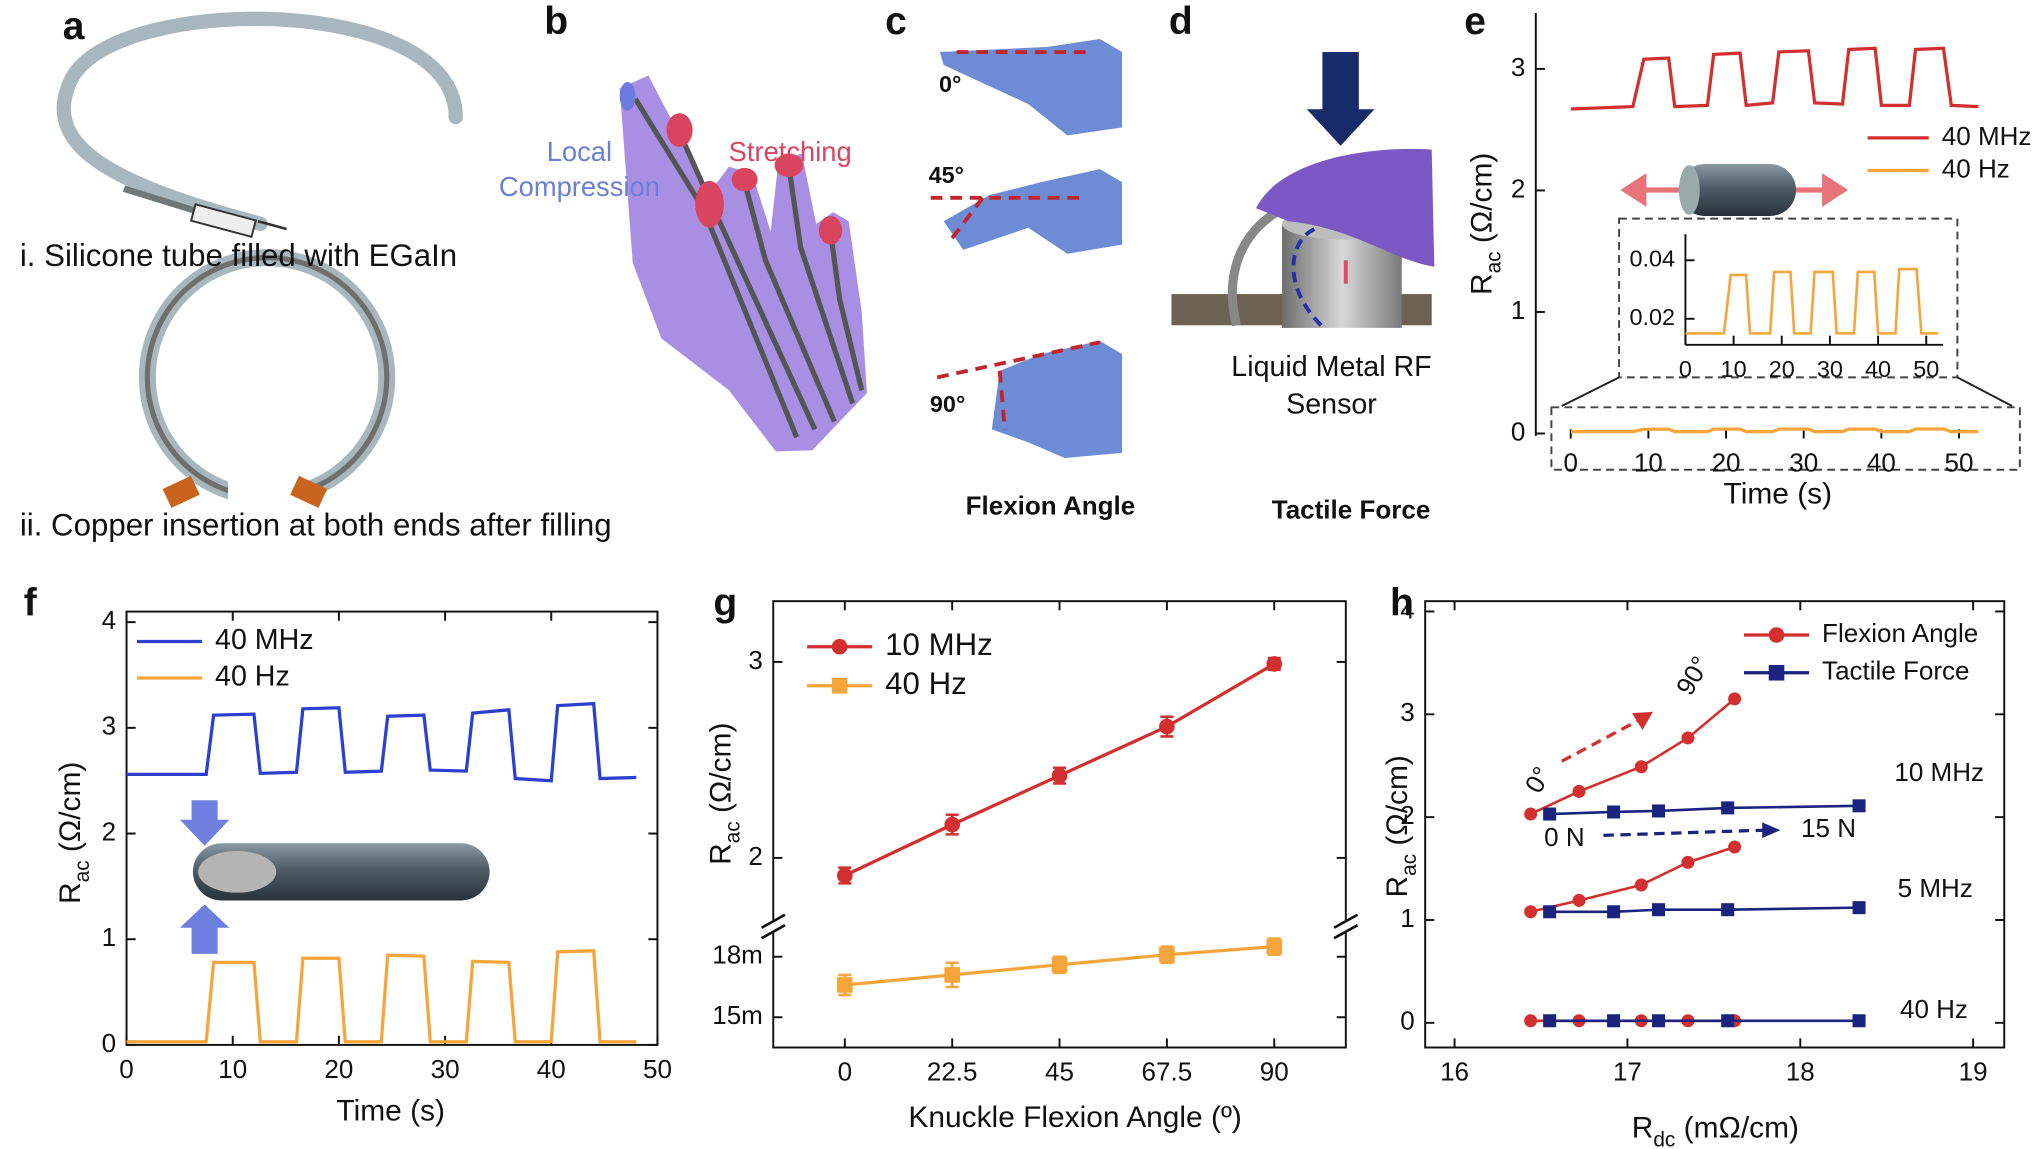  What do you see at coordinates (790, 151) in the screenshot?
I see `annotation: Stretching` at bounding box center [790, 151].